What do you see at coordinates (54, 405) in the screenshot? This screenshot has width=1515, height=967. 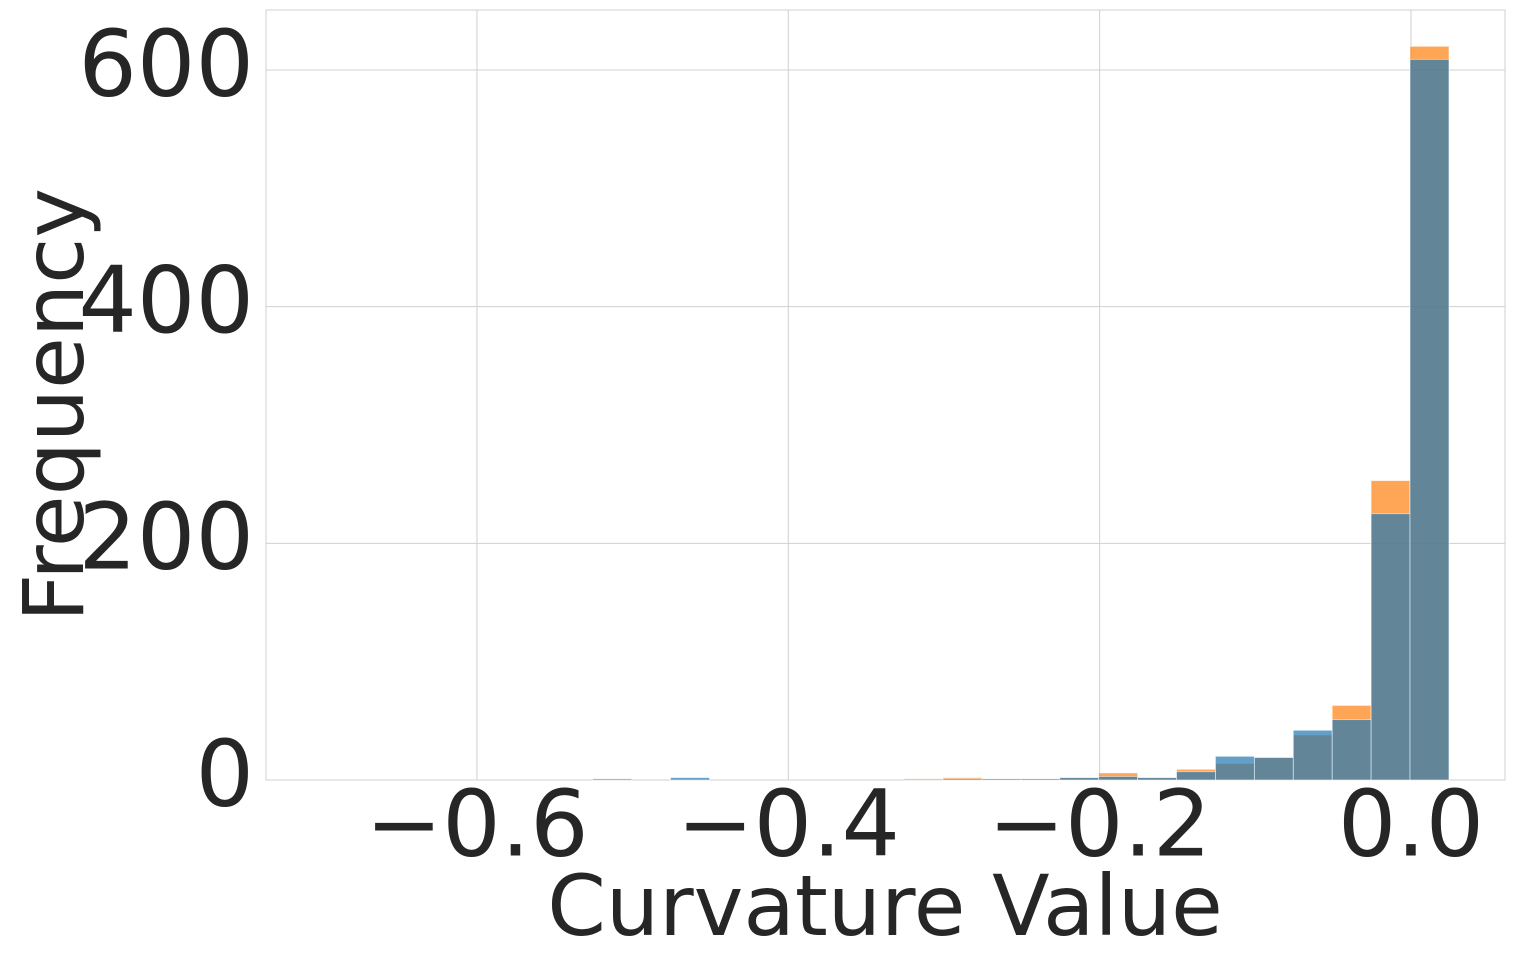 I see `y-axis-label: Frequency` at bounding box center [54, 405].